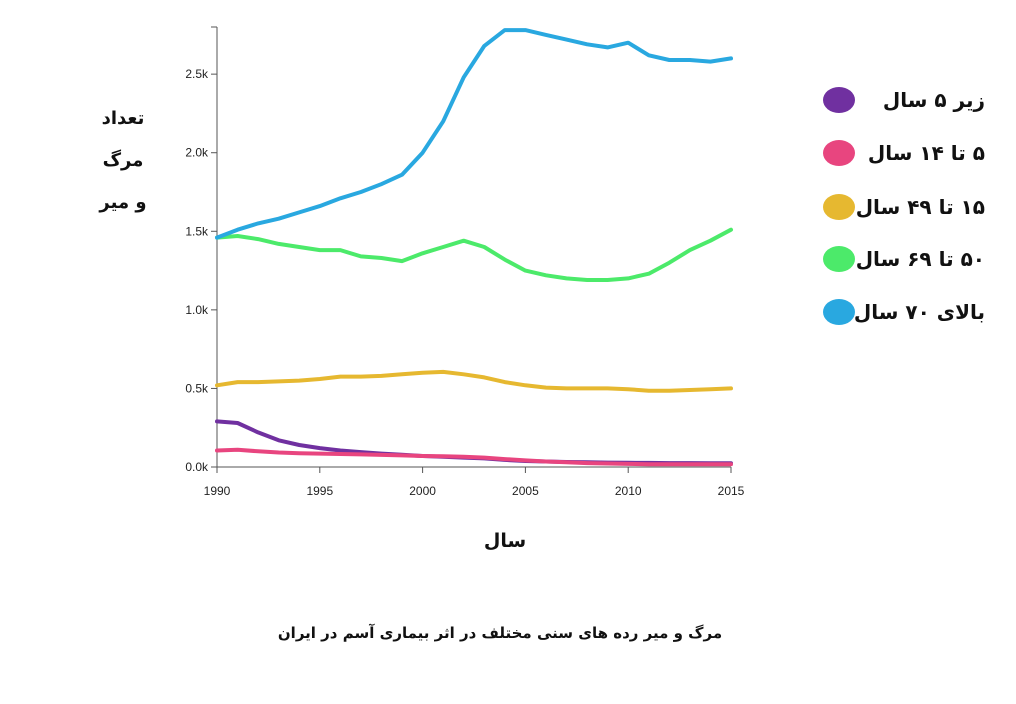 Image resolution: width=1016 pixels, height=704 pixels. Describe the element at coordinates (197, 231) in the screenshot. I see `y-tick-label: 1.5k` at that location.